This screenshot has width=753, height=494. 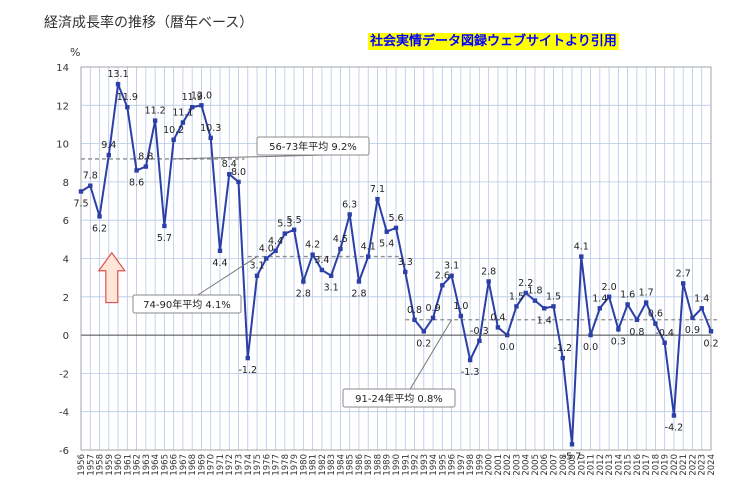 I want to click on data-label: 1.6, so click(x=627, y=294).